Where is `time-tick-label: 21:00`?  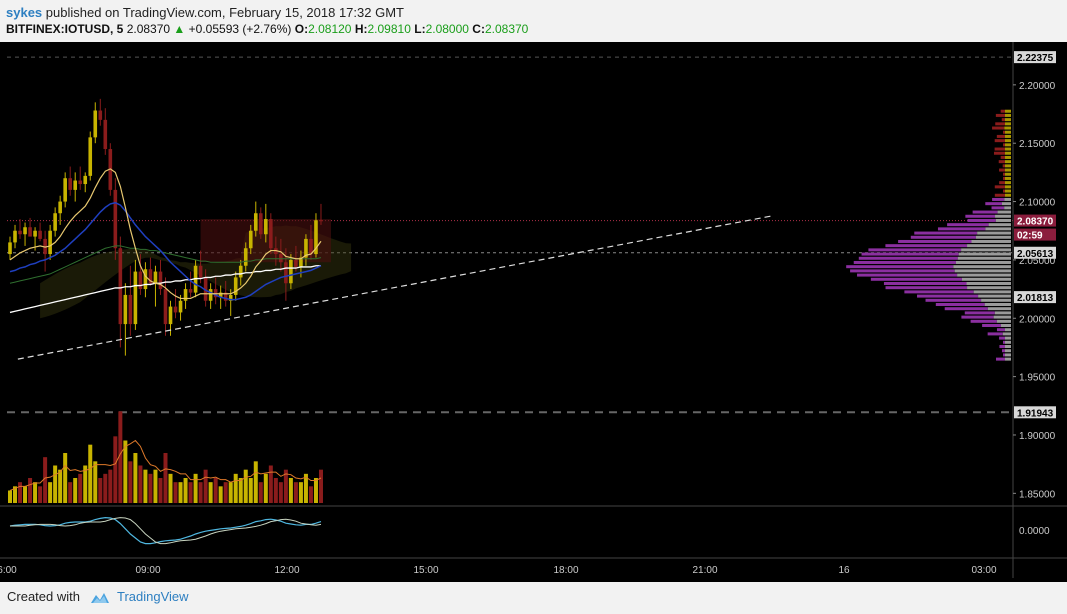
time-tick-label: 21:00 is located at coordinates (704, 570).